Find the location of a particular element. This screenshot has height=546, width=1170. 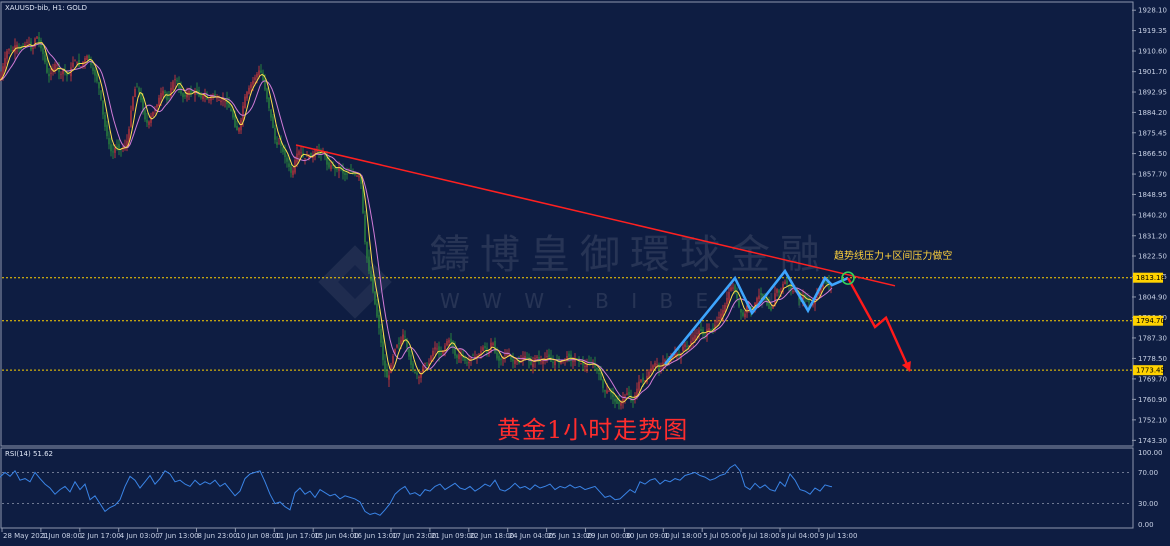

time-tick-label: 15 Jun 04:00 is located at coordinates (336, 536).